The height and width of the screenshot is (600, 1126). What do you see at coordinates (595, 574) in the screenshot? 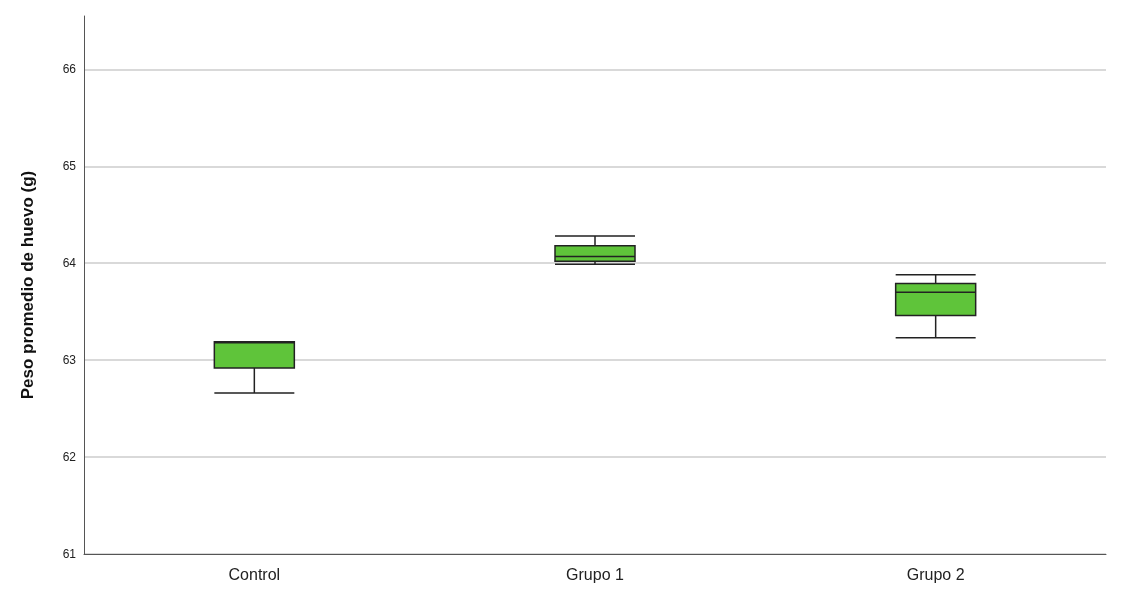
I see `x-tick-label: Grupo 1` at bounding box center [595, 574].